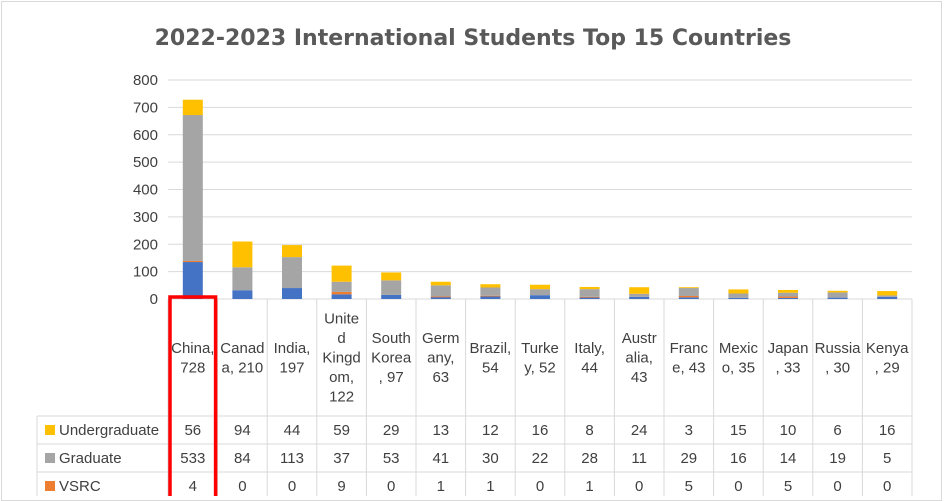  I want to click on y-tick-label: 500, so click(145, 162).